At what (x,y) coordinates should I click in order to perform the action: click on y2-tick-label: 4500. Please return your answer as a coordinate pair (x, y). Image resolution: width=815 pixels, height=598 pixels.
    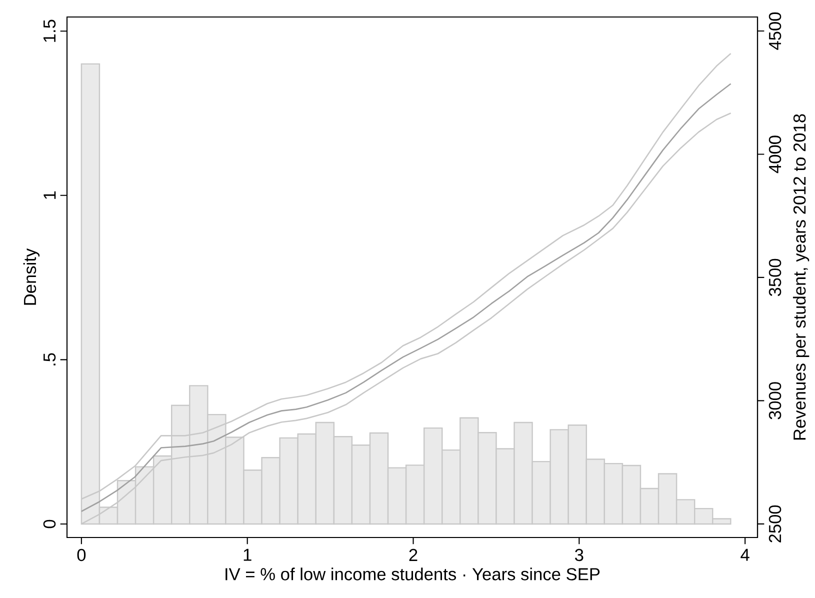
    Looking at the image, I should click on (775, 31).